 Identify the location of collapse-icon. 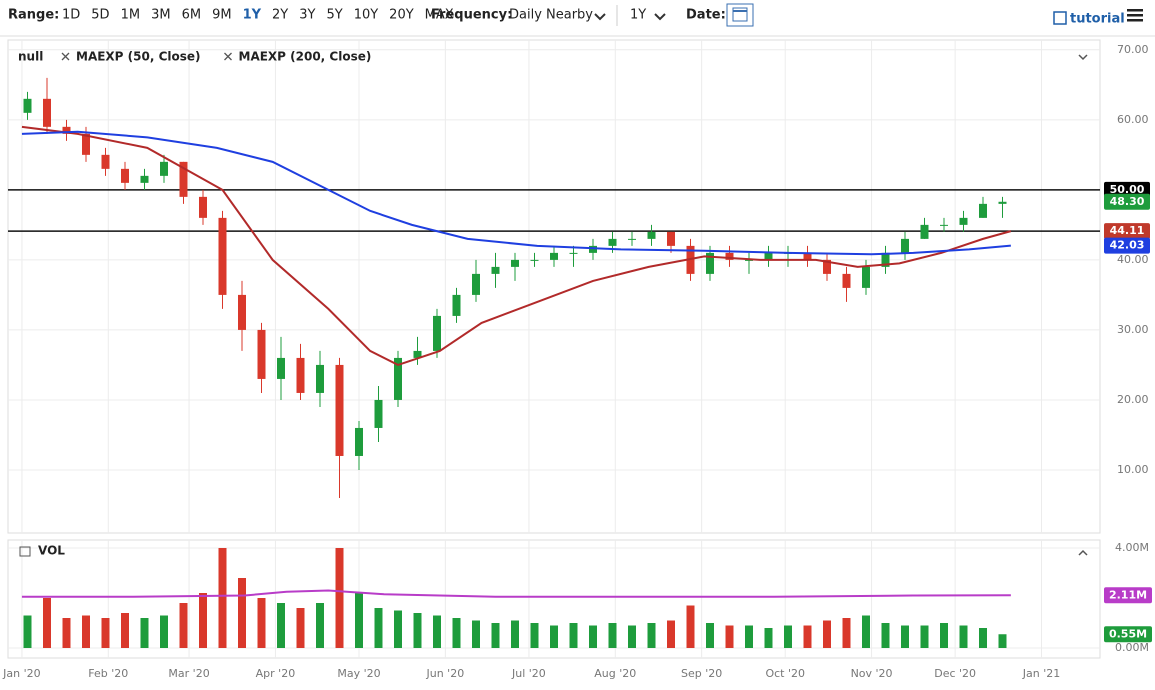
(1083, 57).